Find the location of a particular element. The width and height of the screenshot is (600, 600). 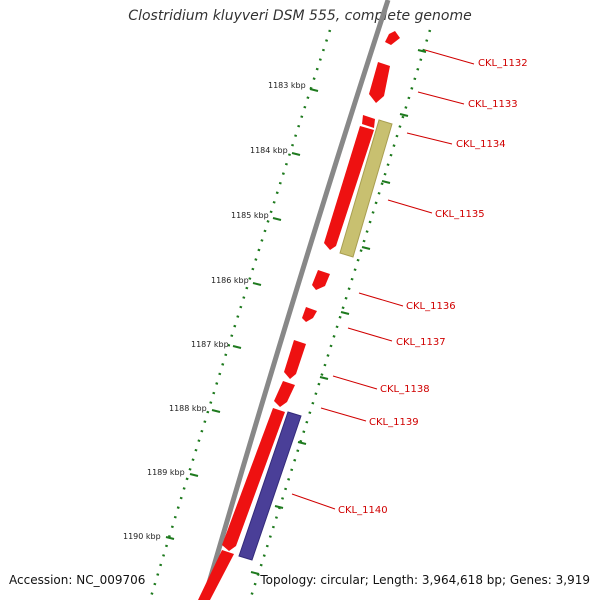

kbp-label: 1188 kbp is located at coordinates (188, 408).